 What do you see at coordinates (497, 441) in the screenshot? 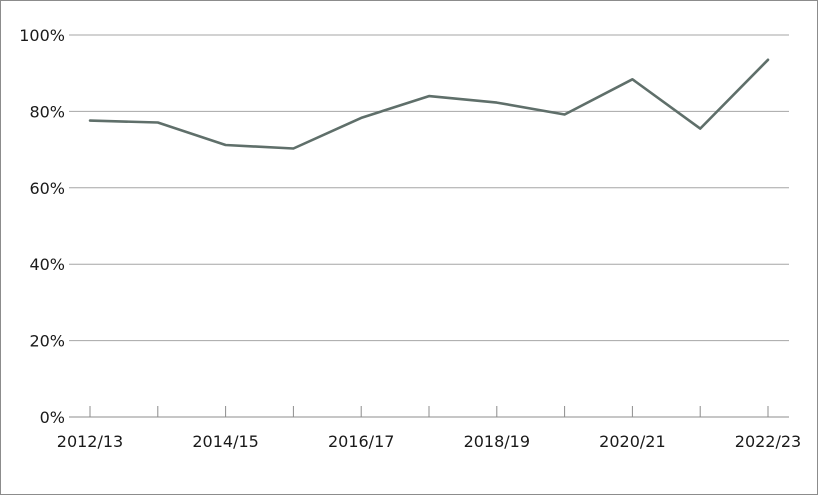
I see `x-tick-label: 2018/19` at bounding box center [497, 441].